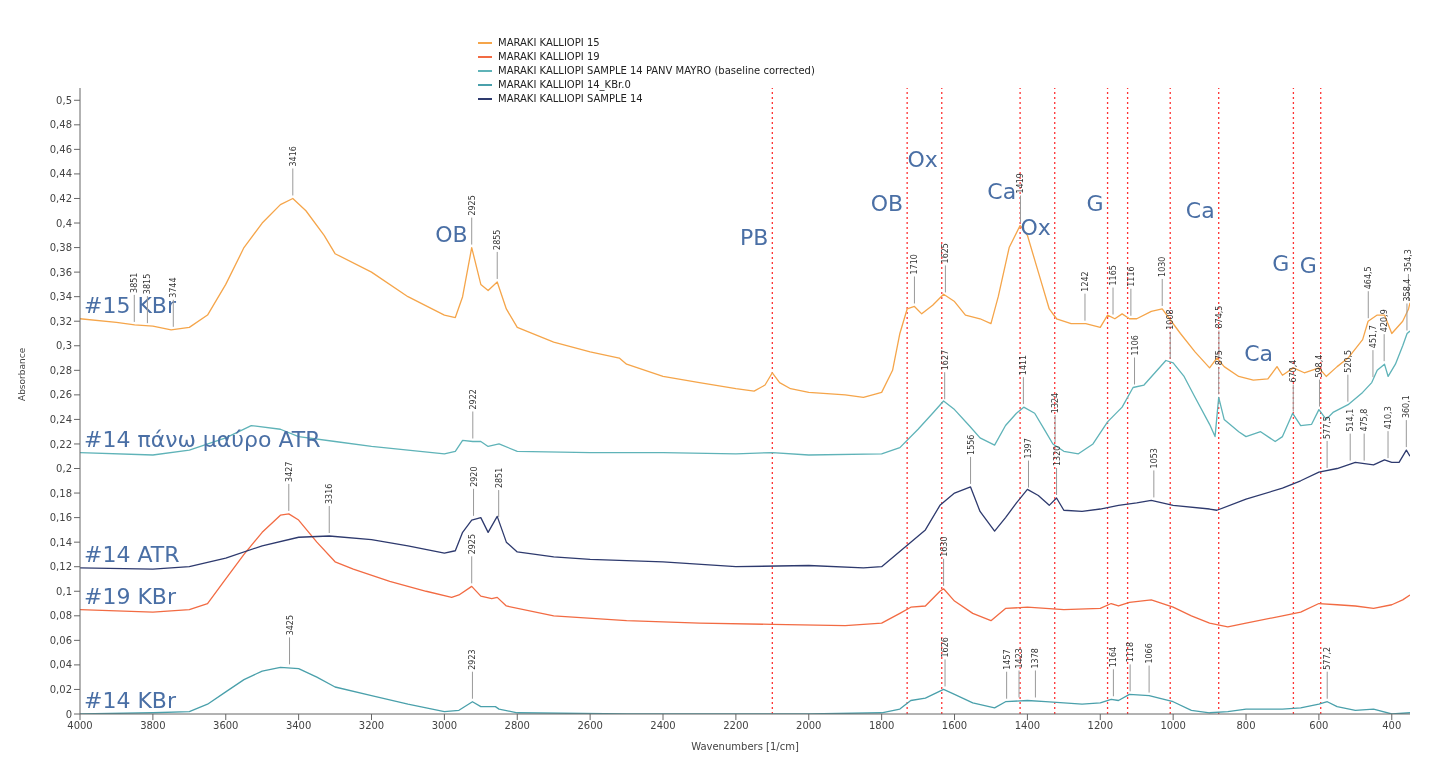 The height and width of the screenshot is (769, 1430). What do you see at coordinates (1007, 659) in the screenshot?
I see `annotation: 1457` at bounding box center [1007, 659].